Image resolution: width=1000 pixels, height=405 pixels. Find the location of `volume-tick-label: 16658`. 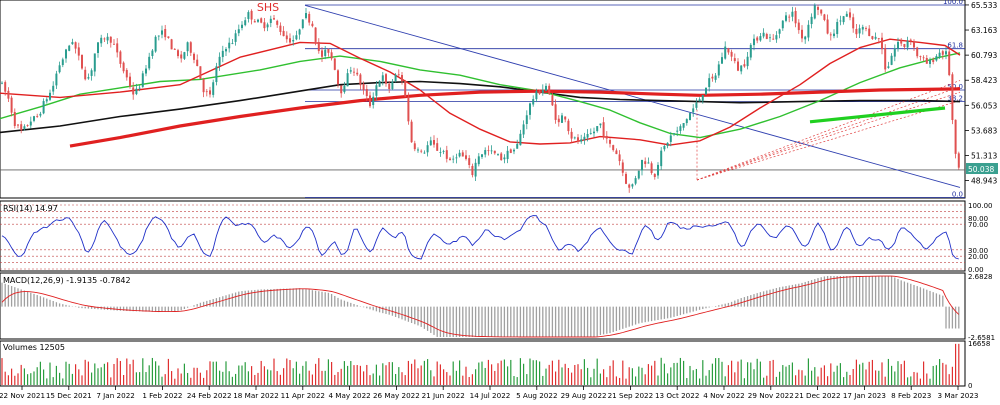

volume-tick-label: 16658 is located at coordinates (979, 344).